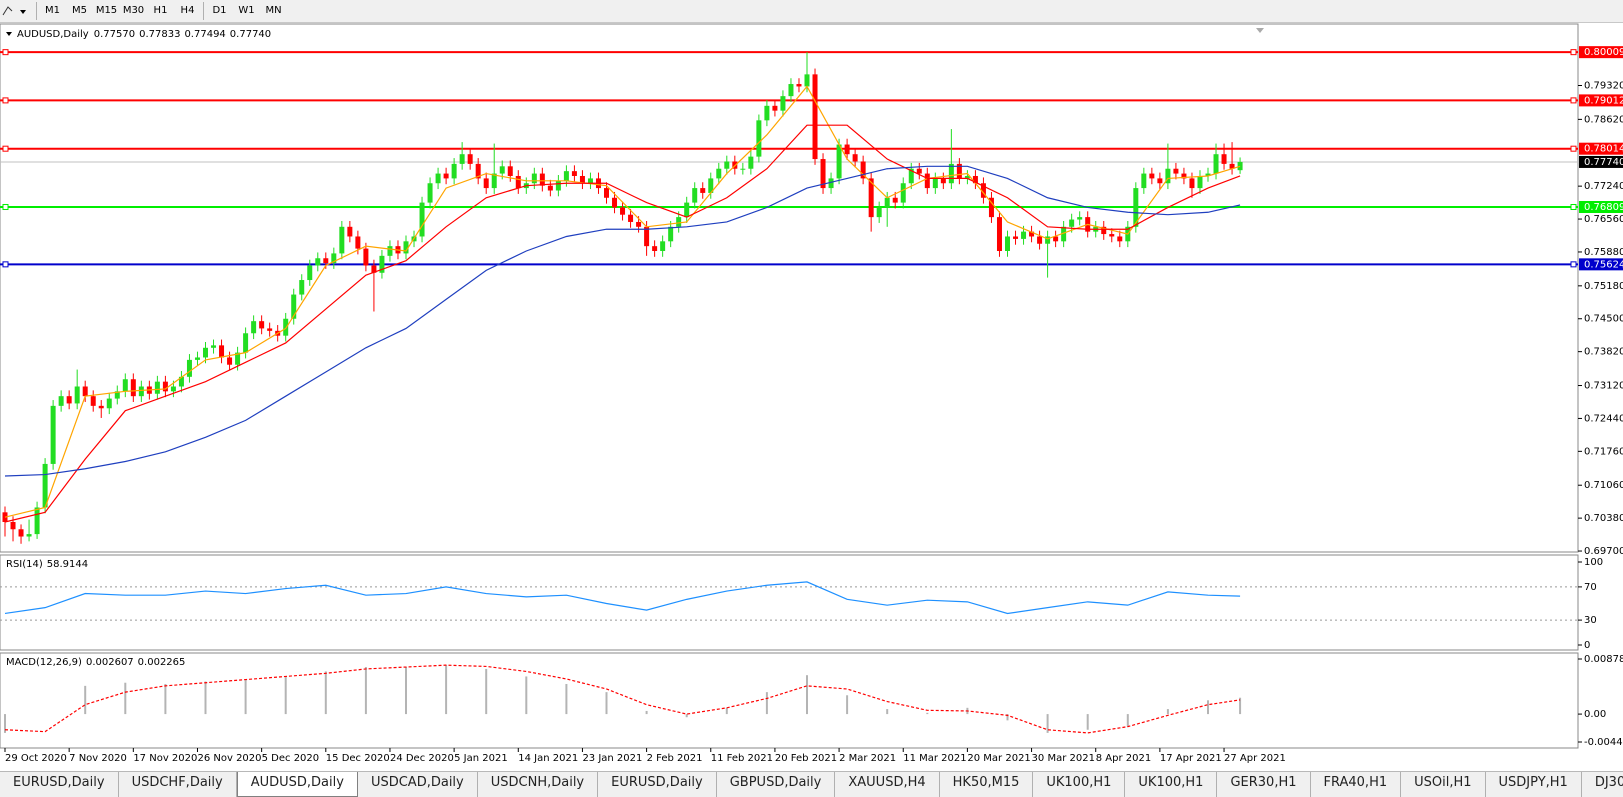 Image resolution: width=1623 pixels, height=797 pixels. Describe the element at coordinates (811, 11) in the screenshot. I see `timeframe-toolbar: M1 M5 M15 M30 H1 H4 D1 W1 MN` at that location.